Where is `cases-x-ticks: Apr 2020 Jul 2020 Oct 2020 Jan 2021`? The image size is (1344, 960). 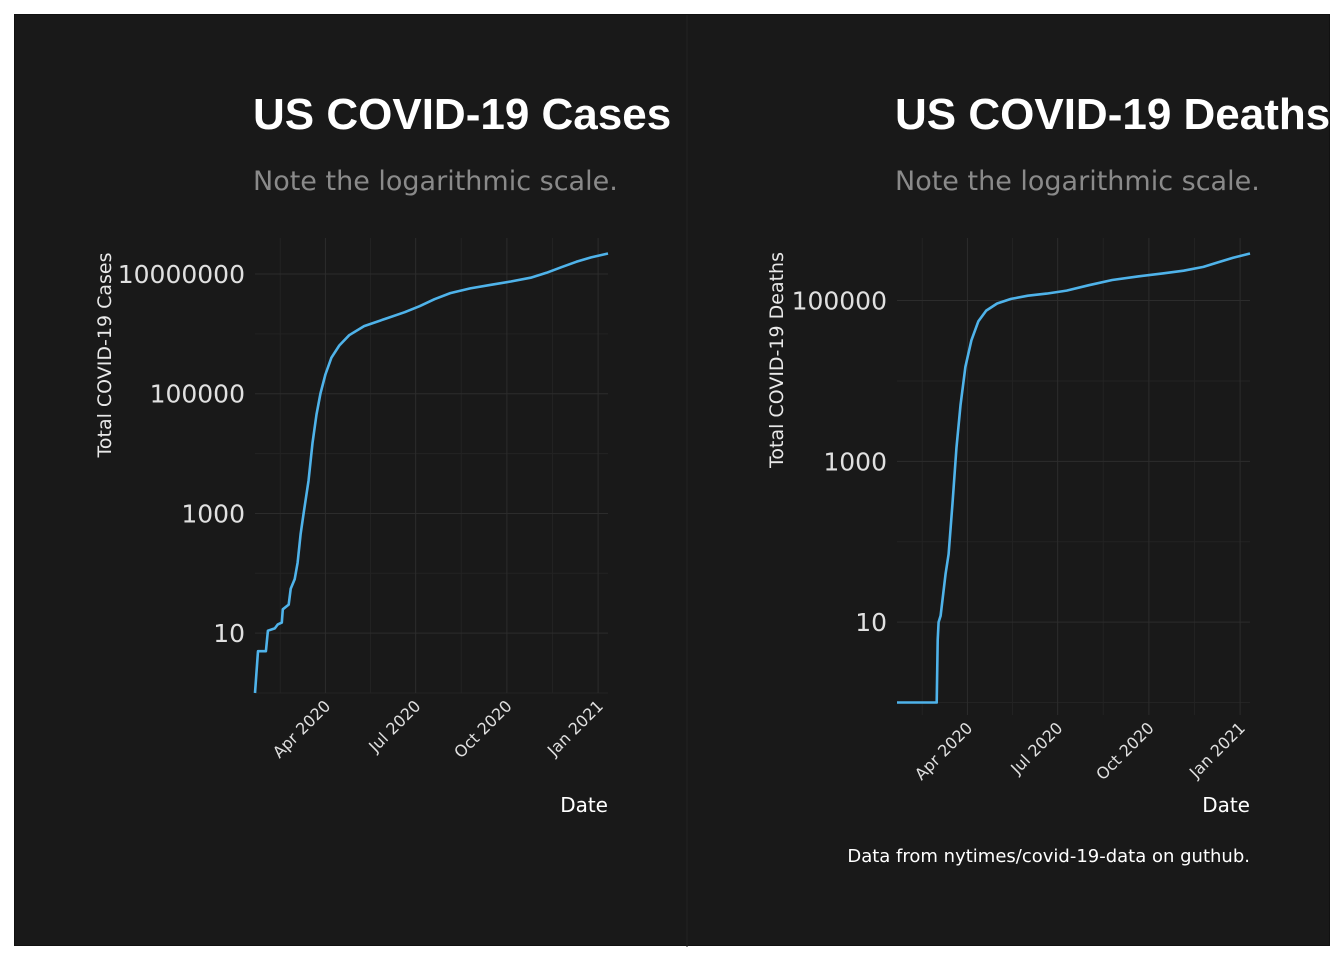
cases-x-ticks: Apr 2020 Jul 2020 Oct 2020 Jan 2021 is located at coordinates (438, 728).